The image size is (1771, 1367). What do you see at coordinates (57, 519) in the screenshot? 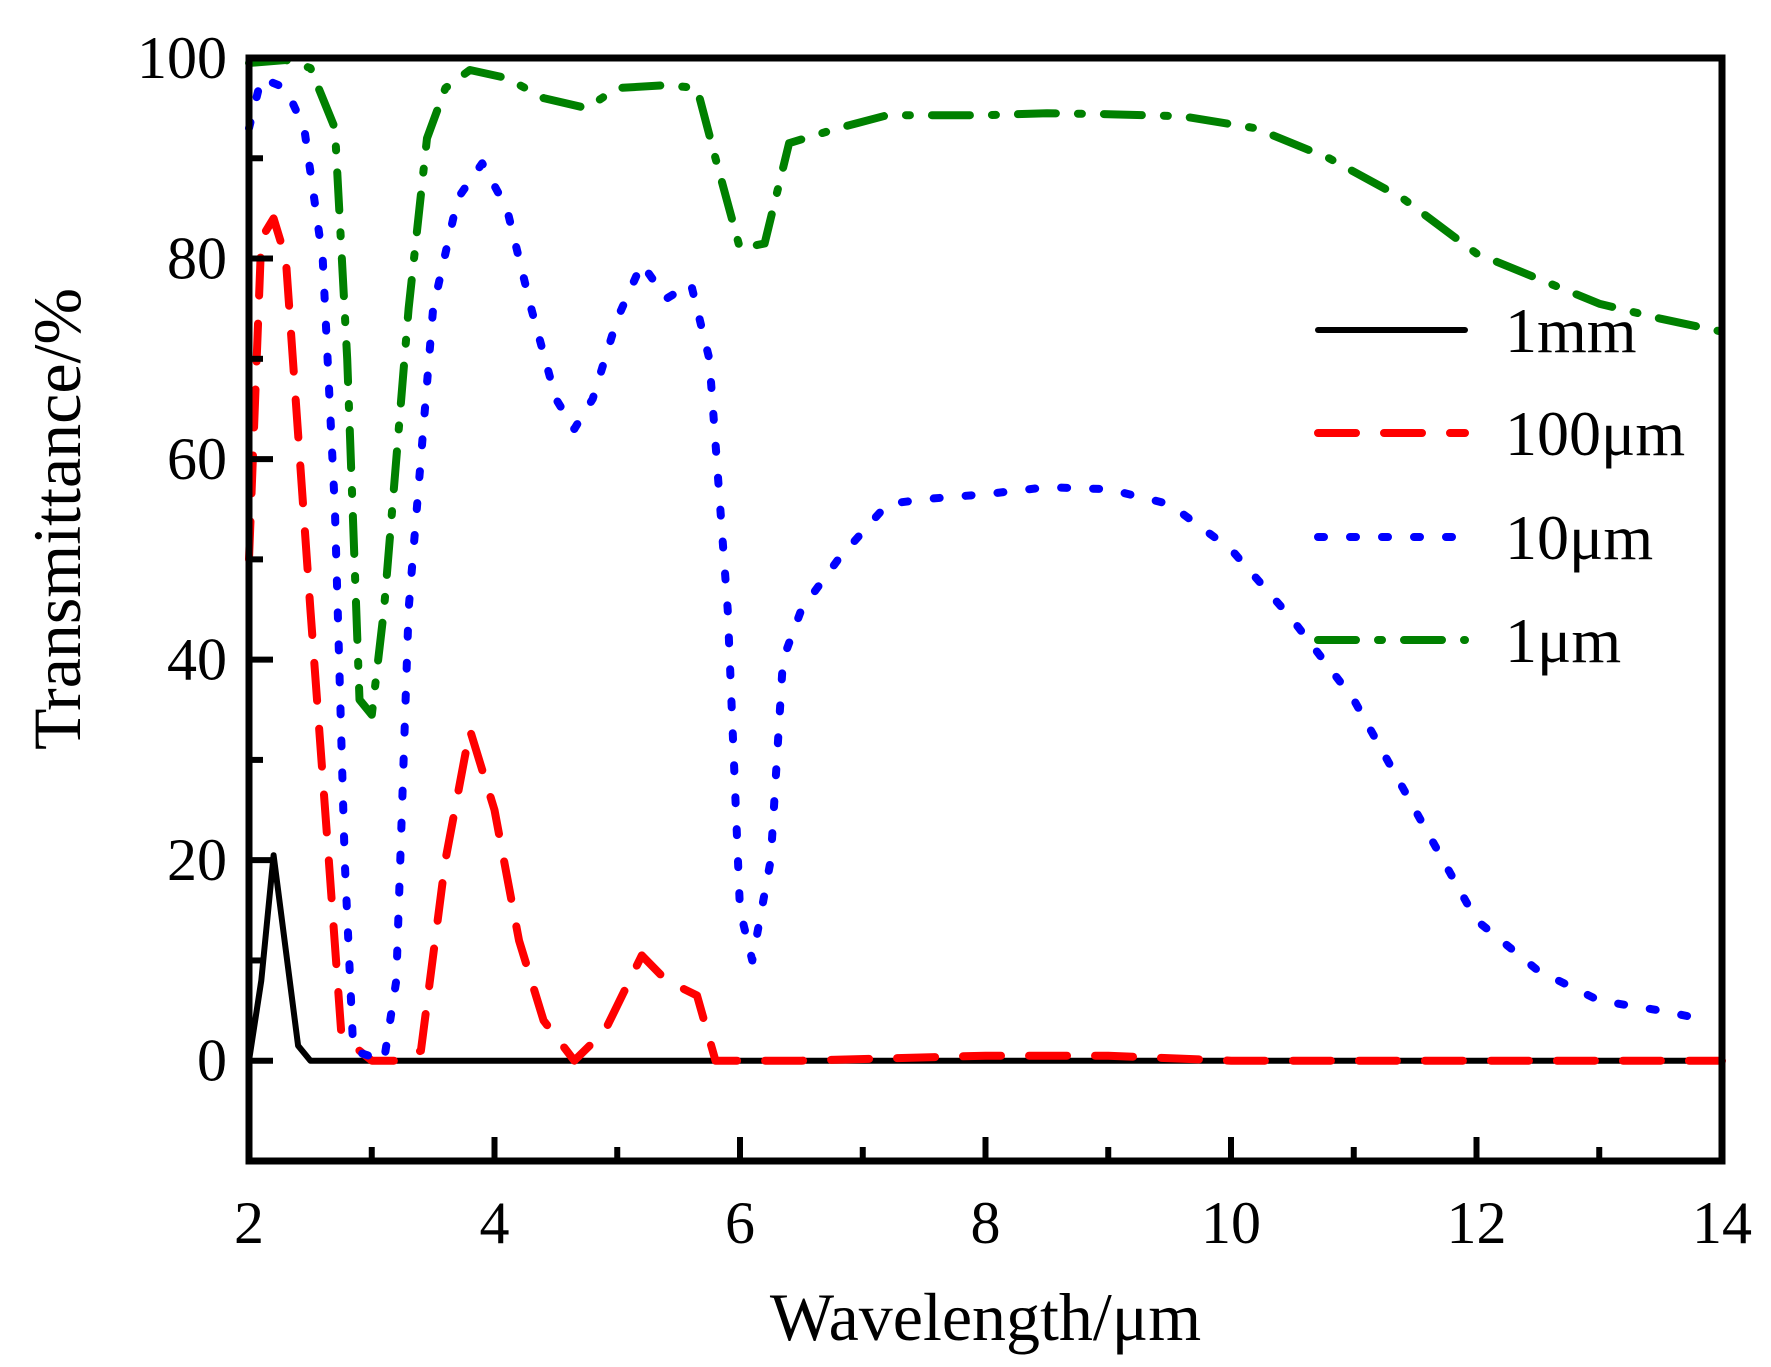
I see `y-axis-title: Transmittance/%` at bounding box center [57, 519].